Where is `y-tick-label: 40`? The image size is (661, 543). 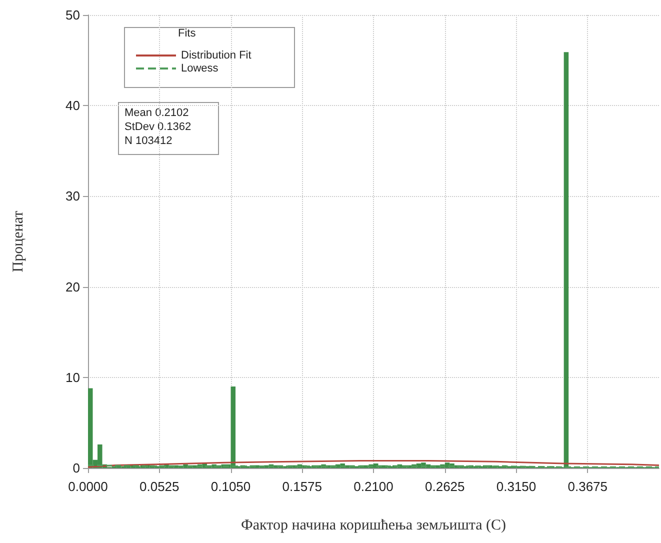 y-tick-label: 40 is located at coordinates (73, 106).